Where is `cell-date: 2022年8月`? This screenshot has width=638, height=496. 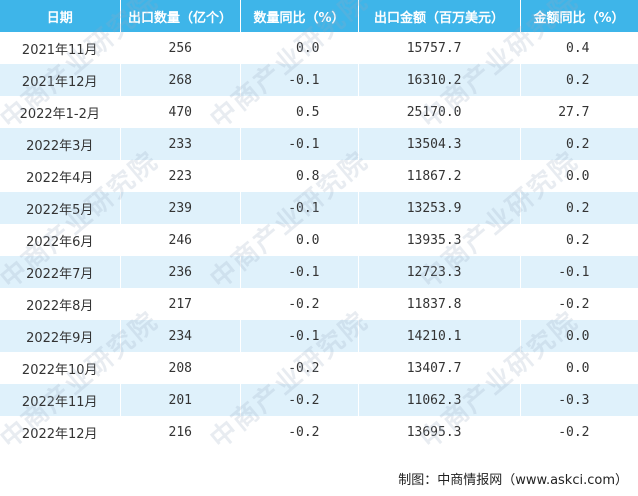
cell-date: 2022年8月 is located at coordinates (60, 304).